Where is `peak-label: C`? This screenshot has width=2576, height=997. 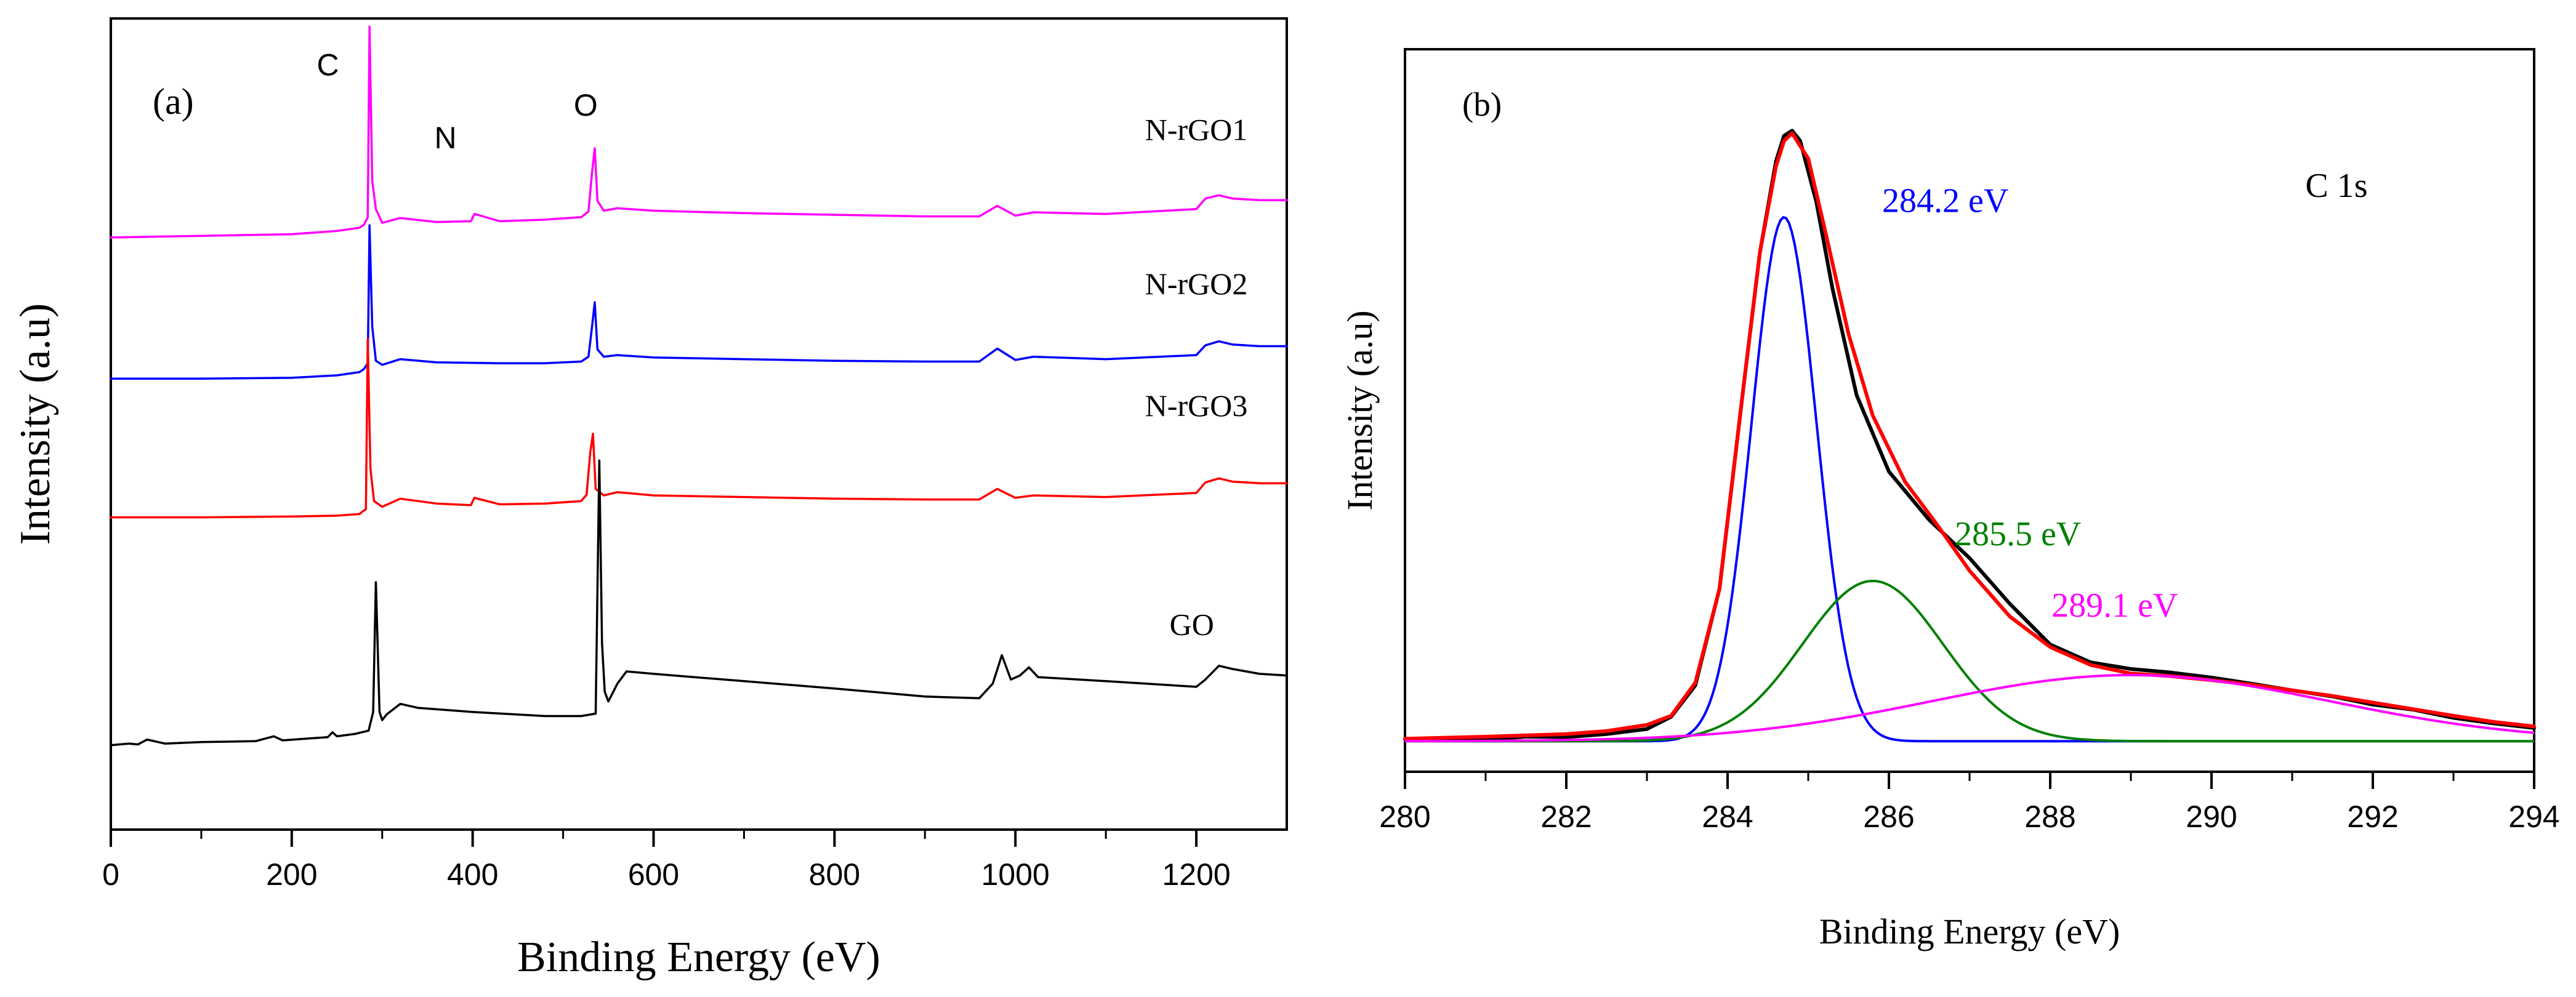 peak-label: C is located at coordinates (328, 64).